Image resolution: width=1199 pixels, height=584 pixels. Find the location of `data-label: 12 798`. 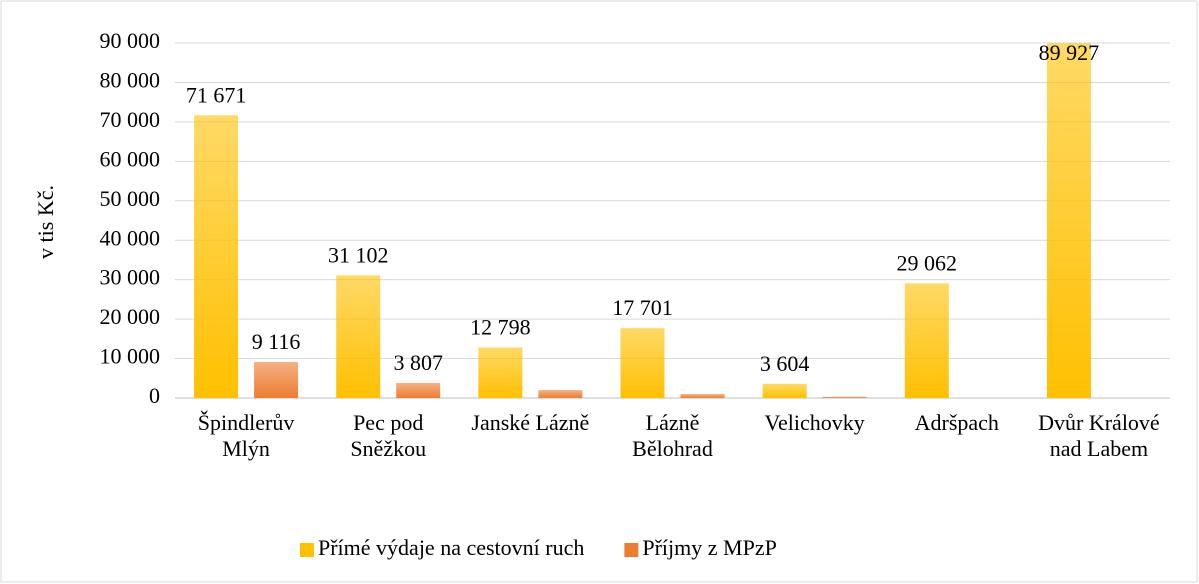

data-label: 12 798 is located at coordinates (500, 327).